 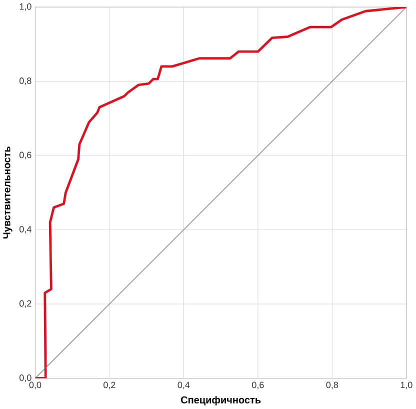 I want to click on x-tick-label: 0,4, so click(x=184, y=386).